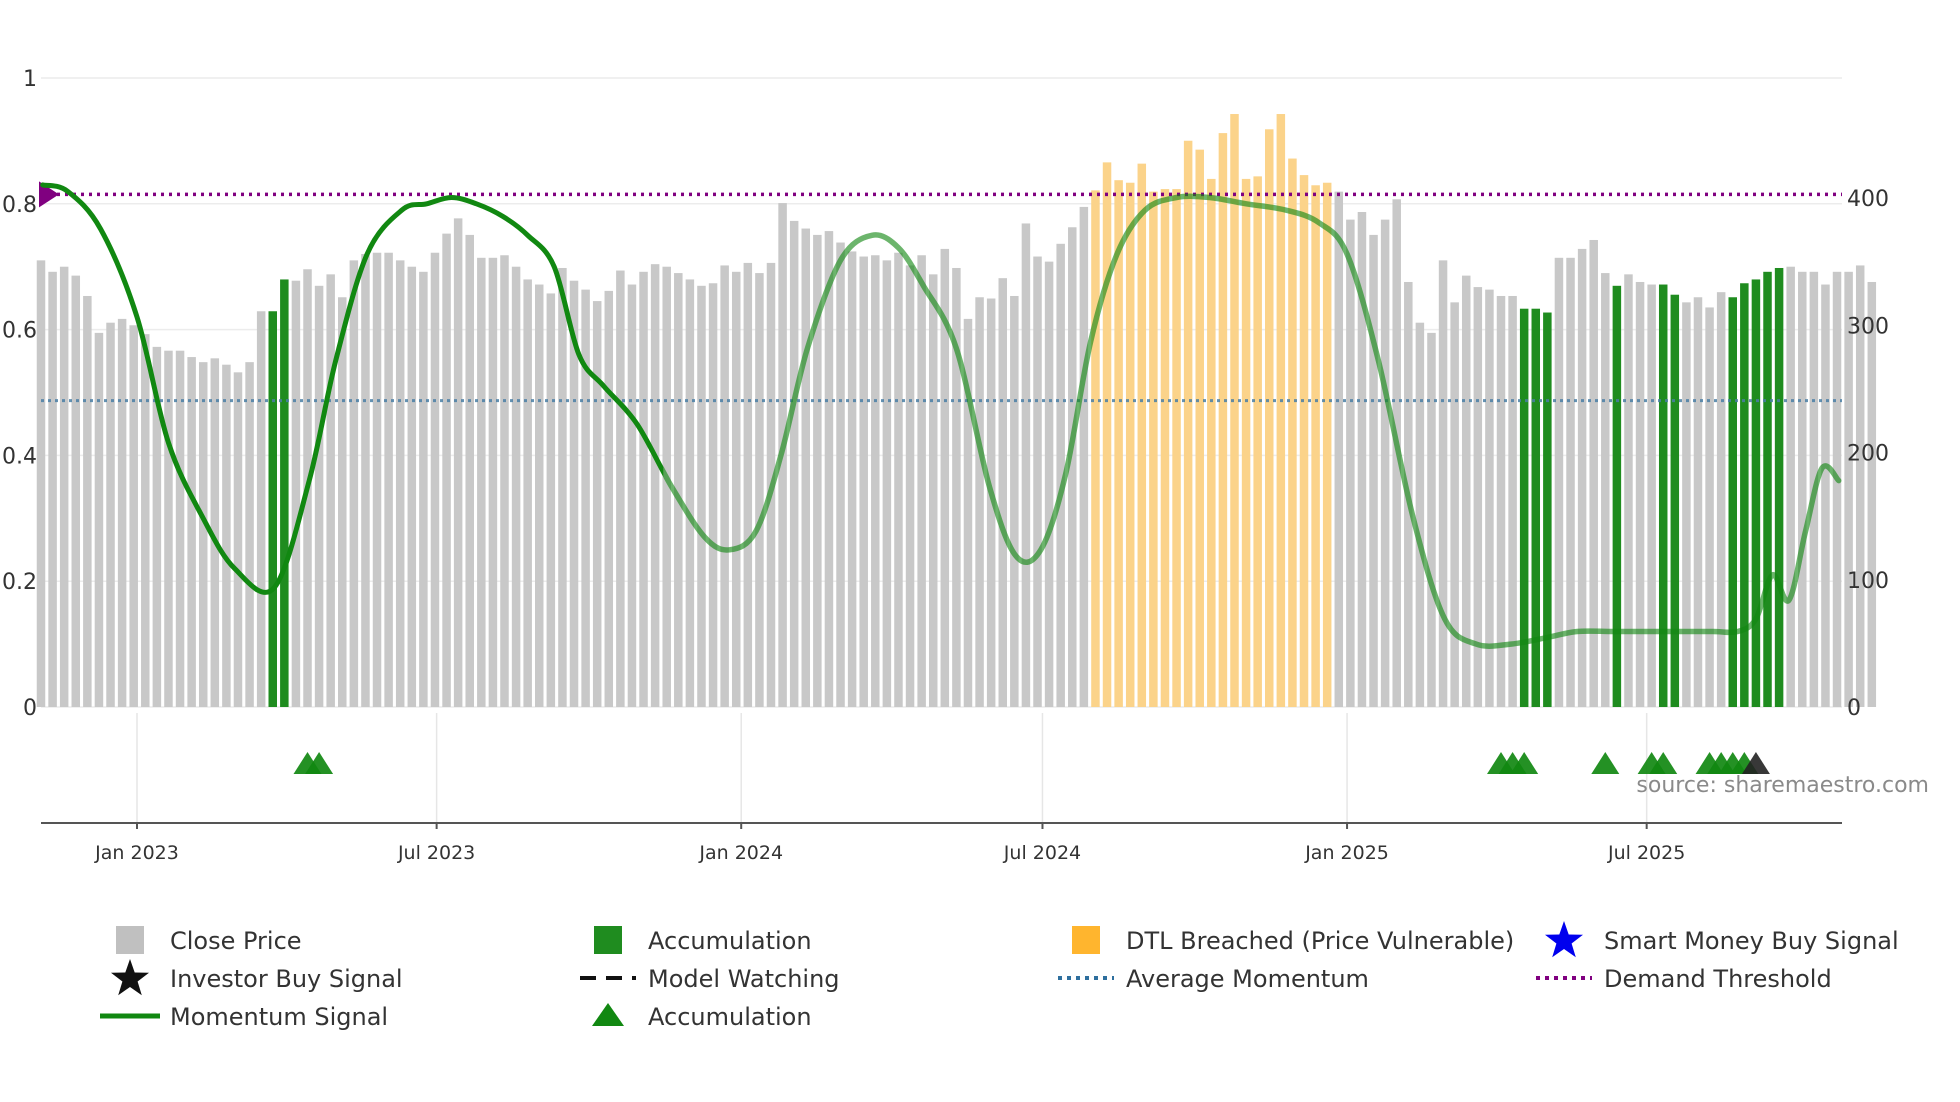  What do you see at coordinates (1031, 763) in the screenshot?
I see `signal-markers` at bounding box center [1031, 763].